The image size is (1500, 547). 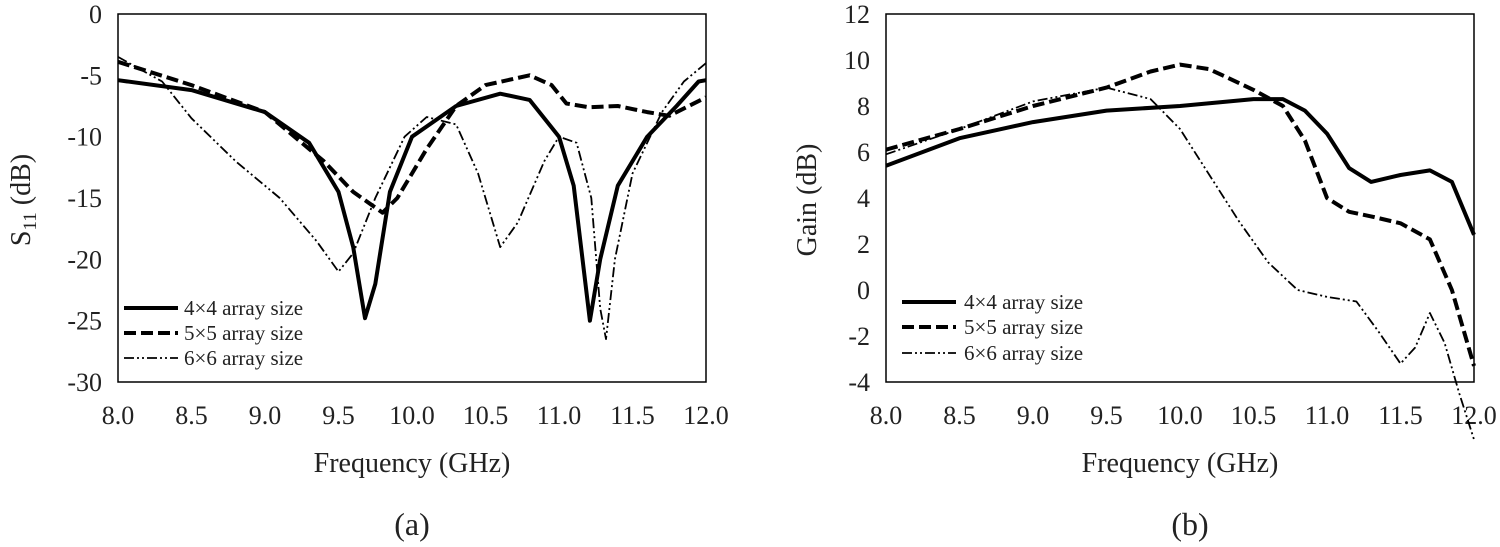 What do you see at coordinates (863, 198) in the screenshot?
I see `y-tick-label: 4` at bounding box center [863, 198].